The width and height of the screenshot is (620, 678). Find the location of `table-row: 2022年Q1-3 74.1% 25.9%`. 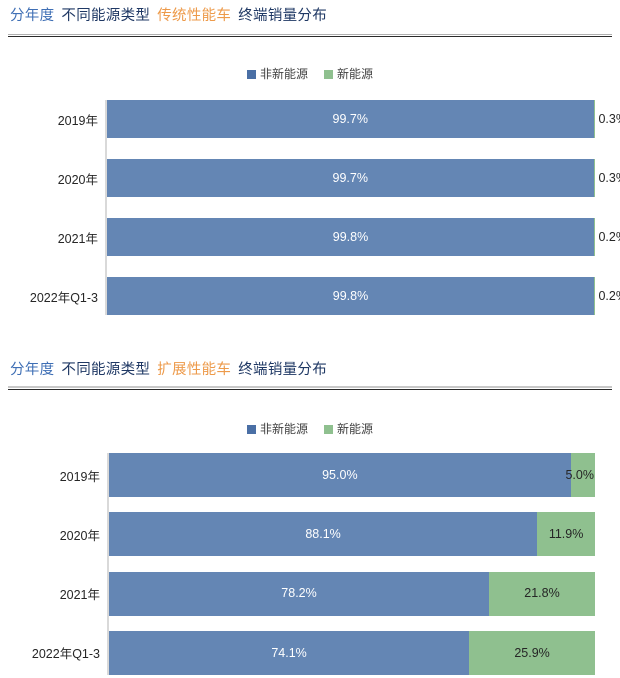

table-row: 2022年Q1-3 74.1% 25.9% is located at coordinates (310, 652).